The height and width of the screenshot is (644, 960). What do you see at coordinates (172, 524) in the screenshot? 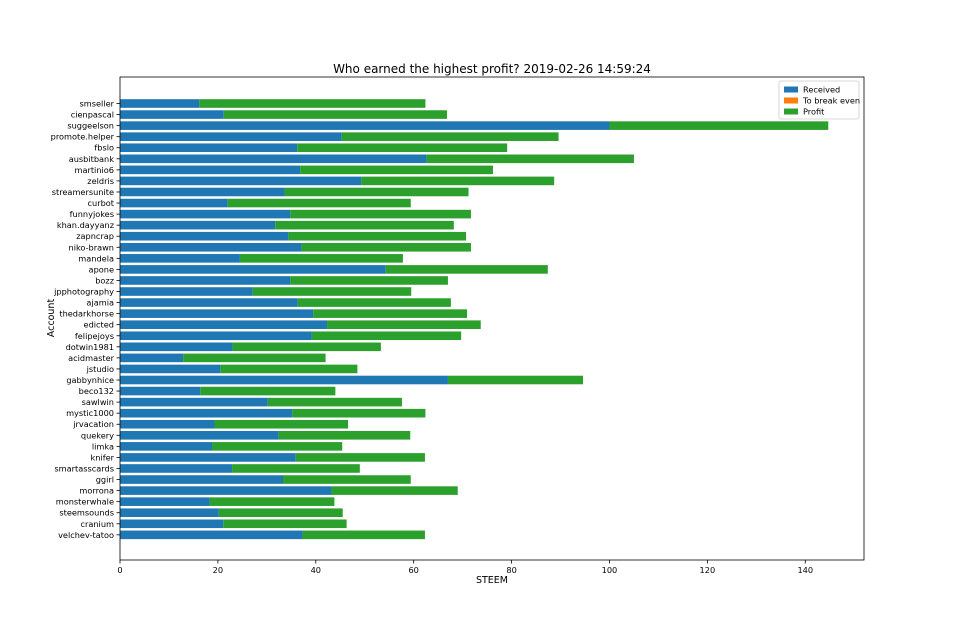
I see `bar-received-cranium` at bounding box center [172, 524].